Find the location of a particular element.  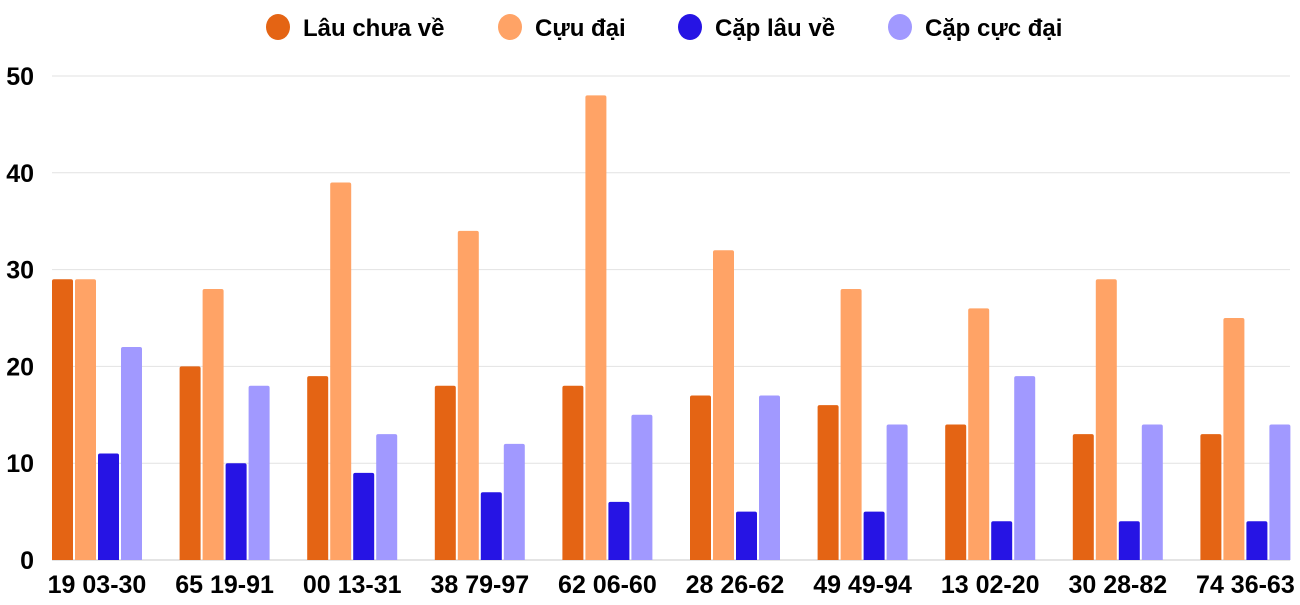

x-tick-label: 49 49-94 is located at coordinates (862, 585).